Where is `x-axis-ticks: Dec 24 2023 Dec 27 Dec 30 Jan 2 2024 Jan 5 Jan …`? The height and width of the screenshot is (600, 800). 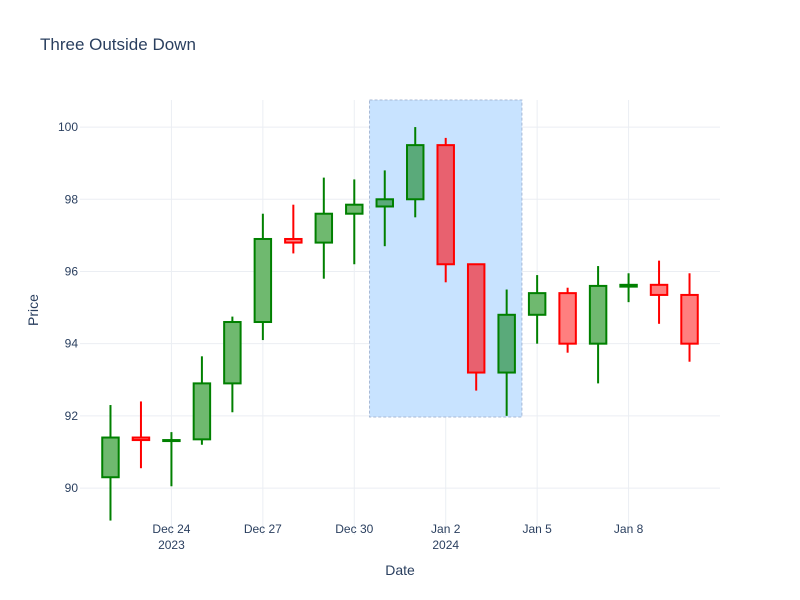 x-axis-ticks: Dec 24 2023 Dec 27 Dec 30 Jan 2 2024 Jan 5 Jan … is located at coordinates (397, 537).